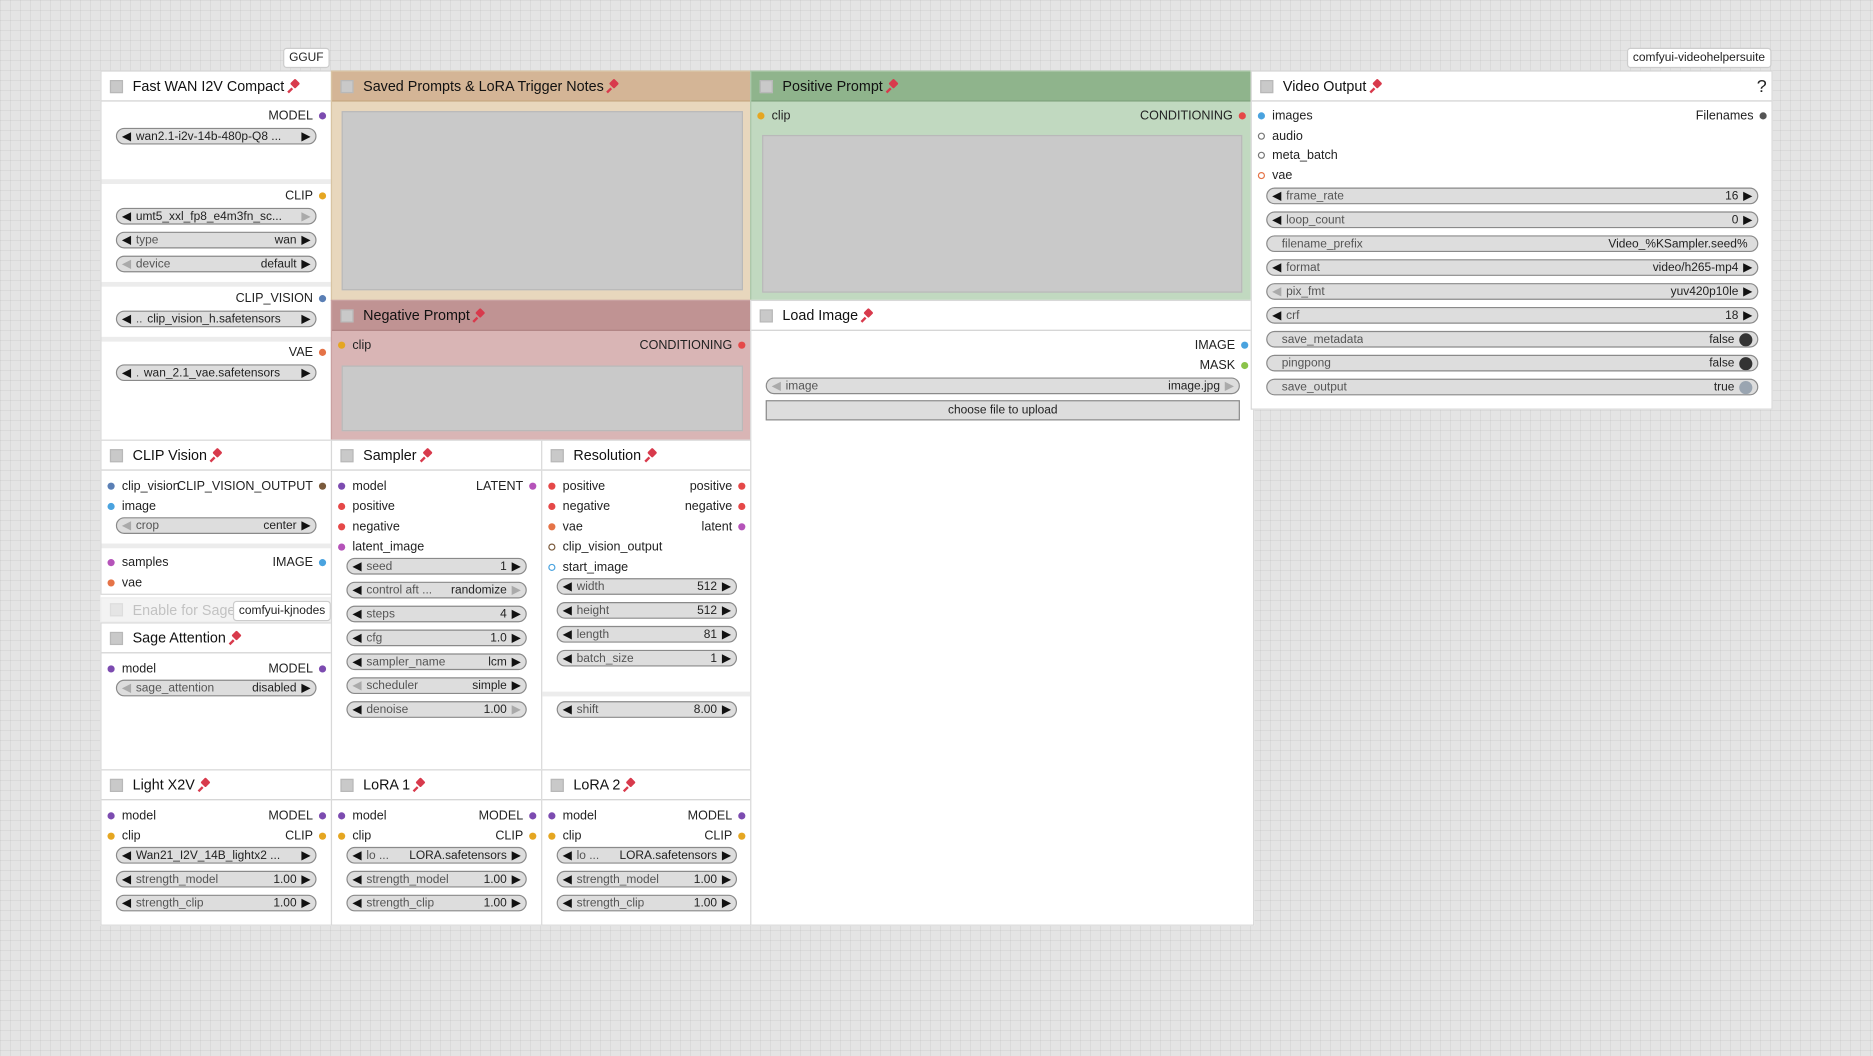  I want to click on strength-clip-widget: ◀ strength_clip 1.00 ▶, so click(436, 903).